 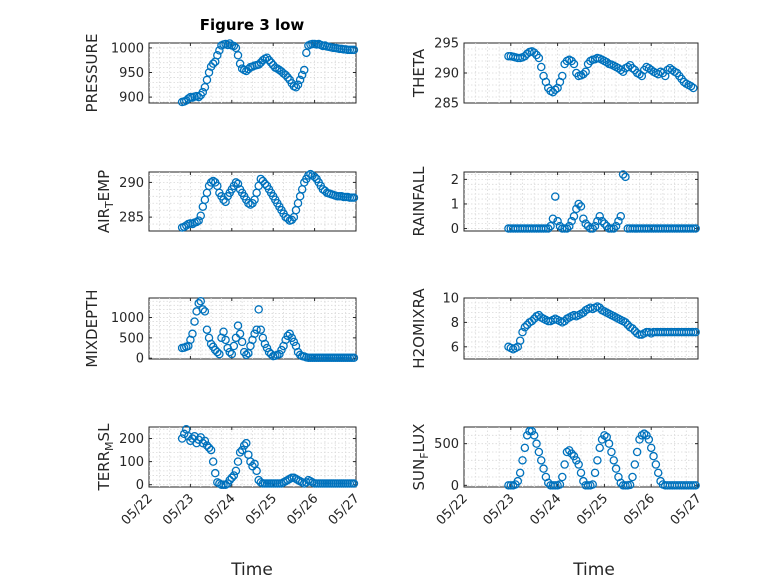 I want to click on subplot-4: 0 1 2 RAINFALL, so click(x=555, y=201).